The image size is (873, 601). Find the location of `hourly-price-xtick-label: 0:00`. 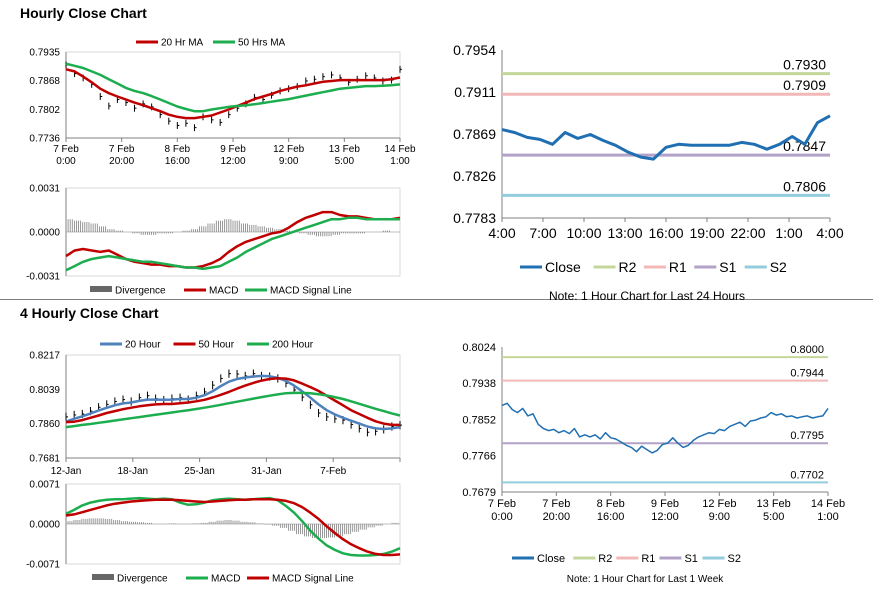

hourly-price-xtick-label: 0:00 is located at coordinates (66, 161).